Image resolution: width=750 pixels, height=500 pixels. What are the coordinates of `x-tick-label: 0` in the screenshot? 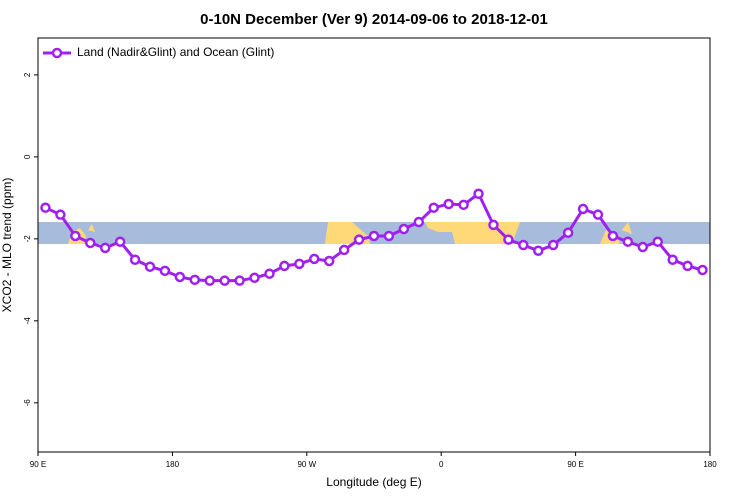 It's located at (441, 464).